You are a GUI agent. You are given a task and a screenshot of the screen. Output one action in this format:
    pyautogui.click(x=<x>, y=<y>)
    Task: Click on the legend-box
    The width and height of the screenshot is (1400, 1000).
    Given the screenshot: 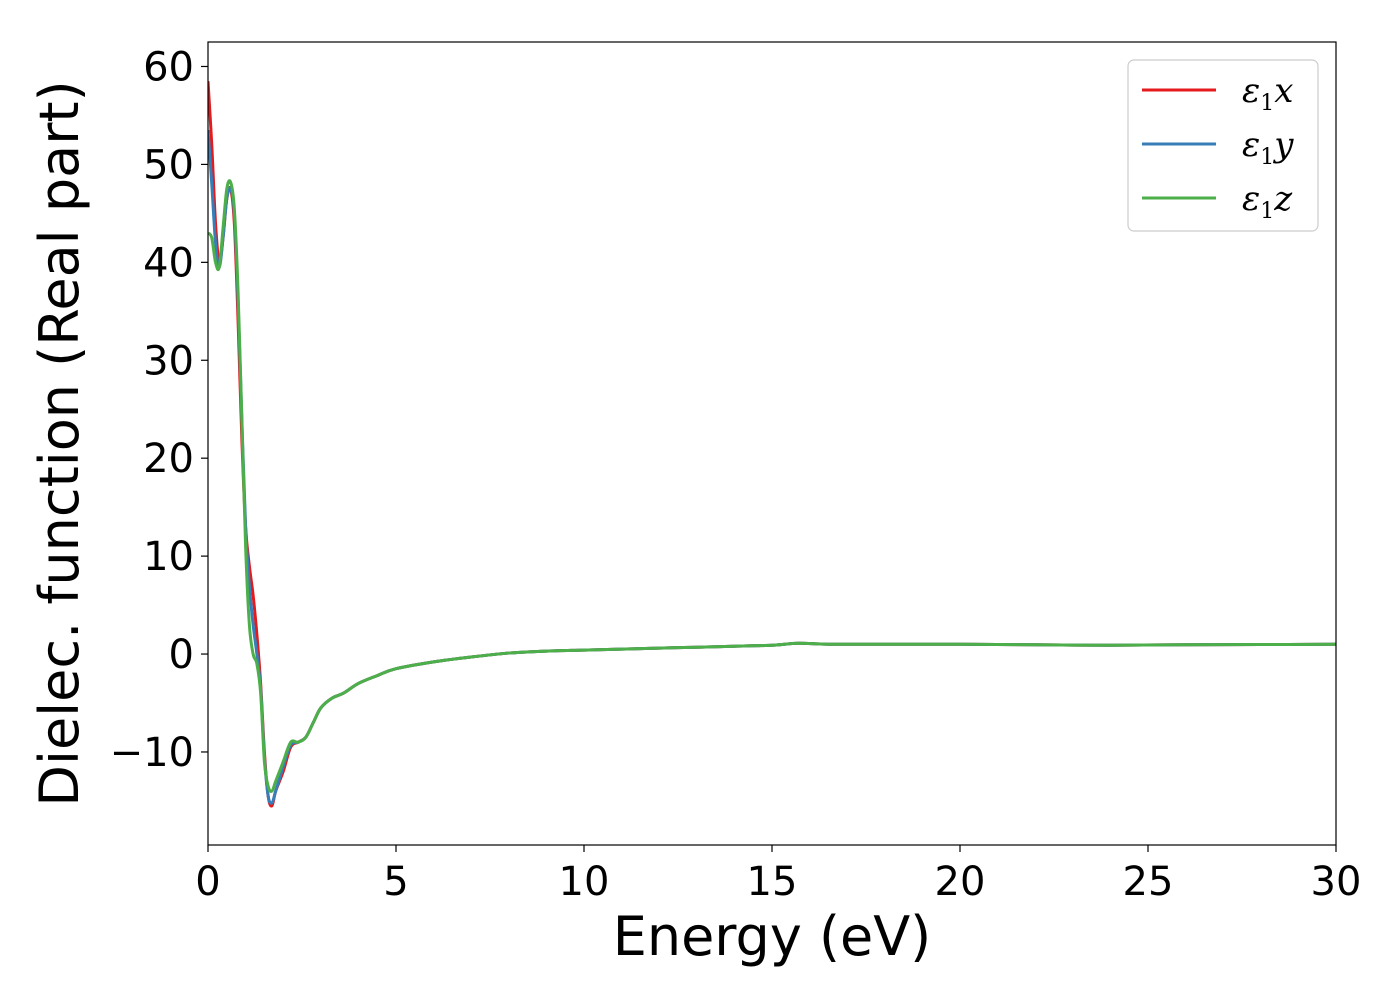 What is the action you would take?
    pyautogui.click(x=1223, y=145)
    